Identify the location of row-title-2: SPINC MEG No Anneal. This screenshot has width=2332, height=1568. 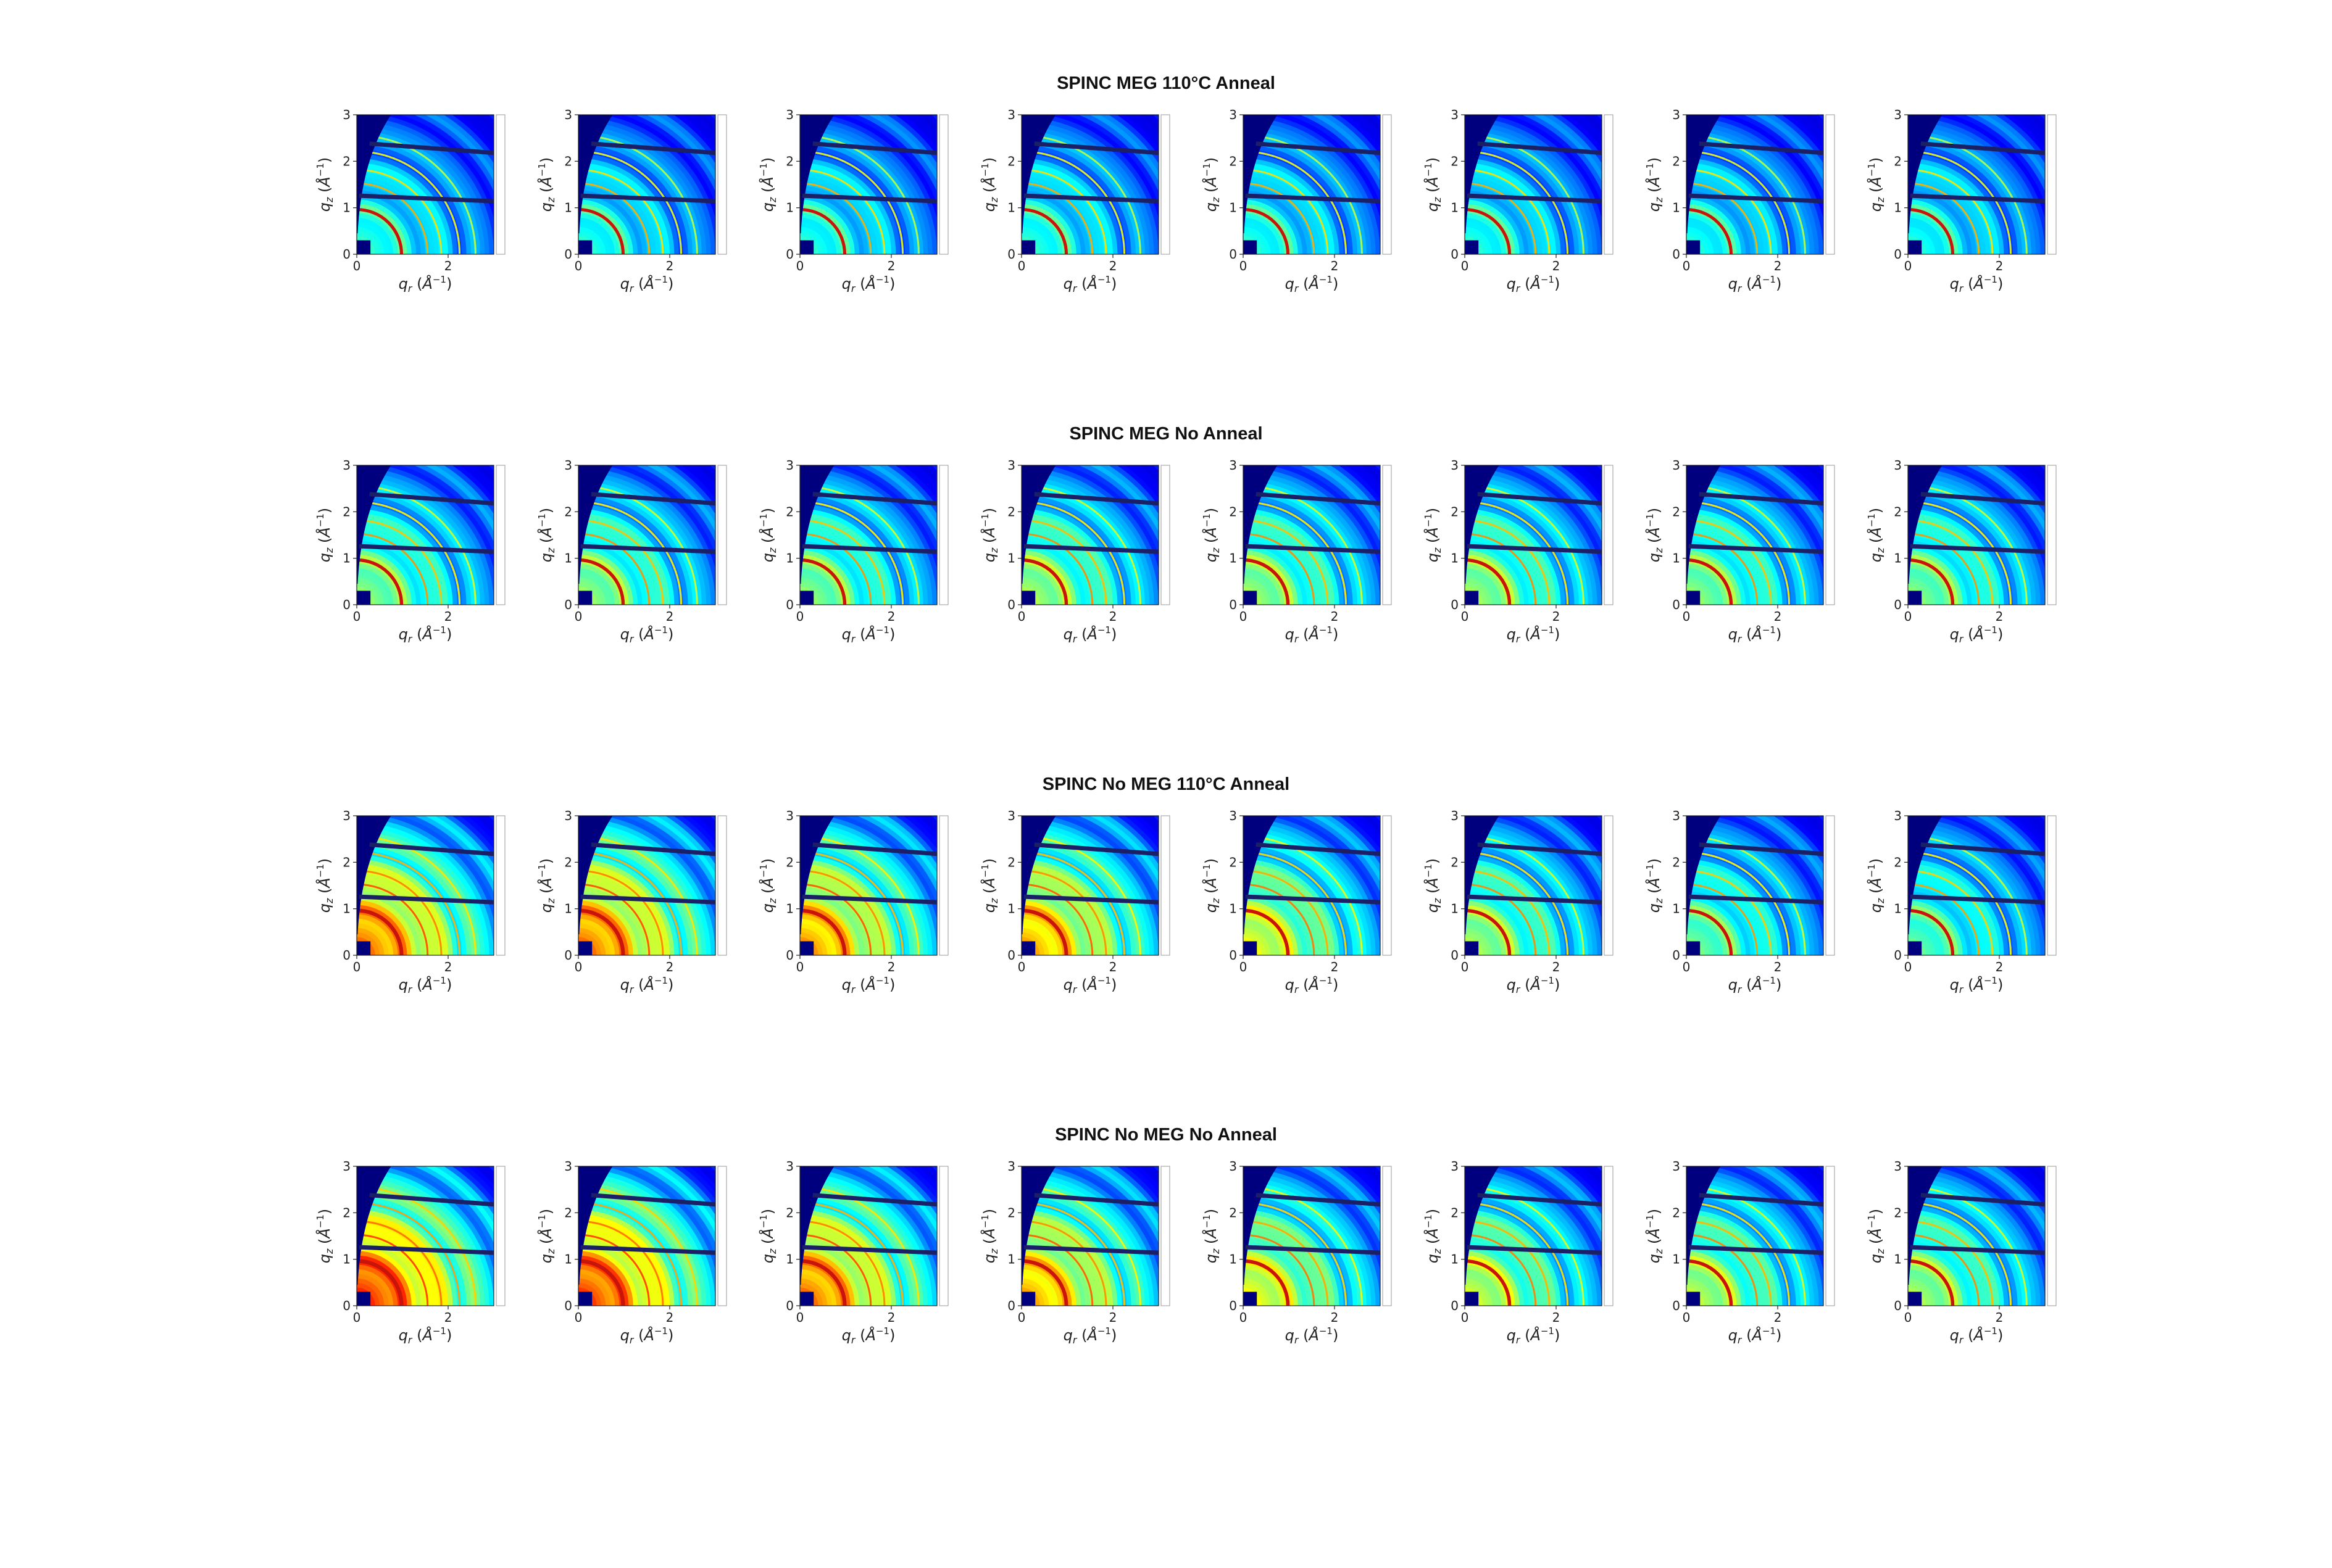
(1166, 434).